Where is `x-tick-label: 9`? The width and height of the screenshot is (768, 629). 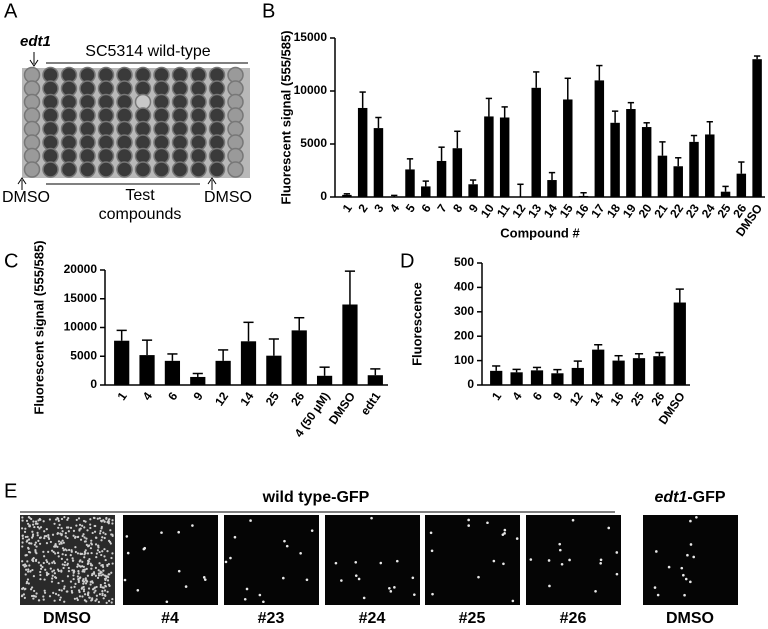 x-tick-label: 9 is located at coordinates (198, 396).